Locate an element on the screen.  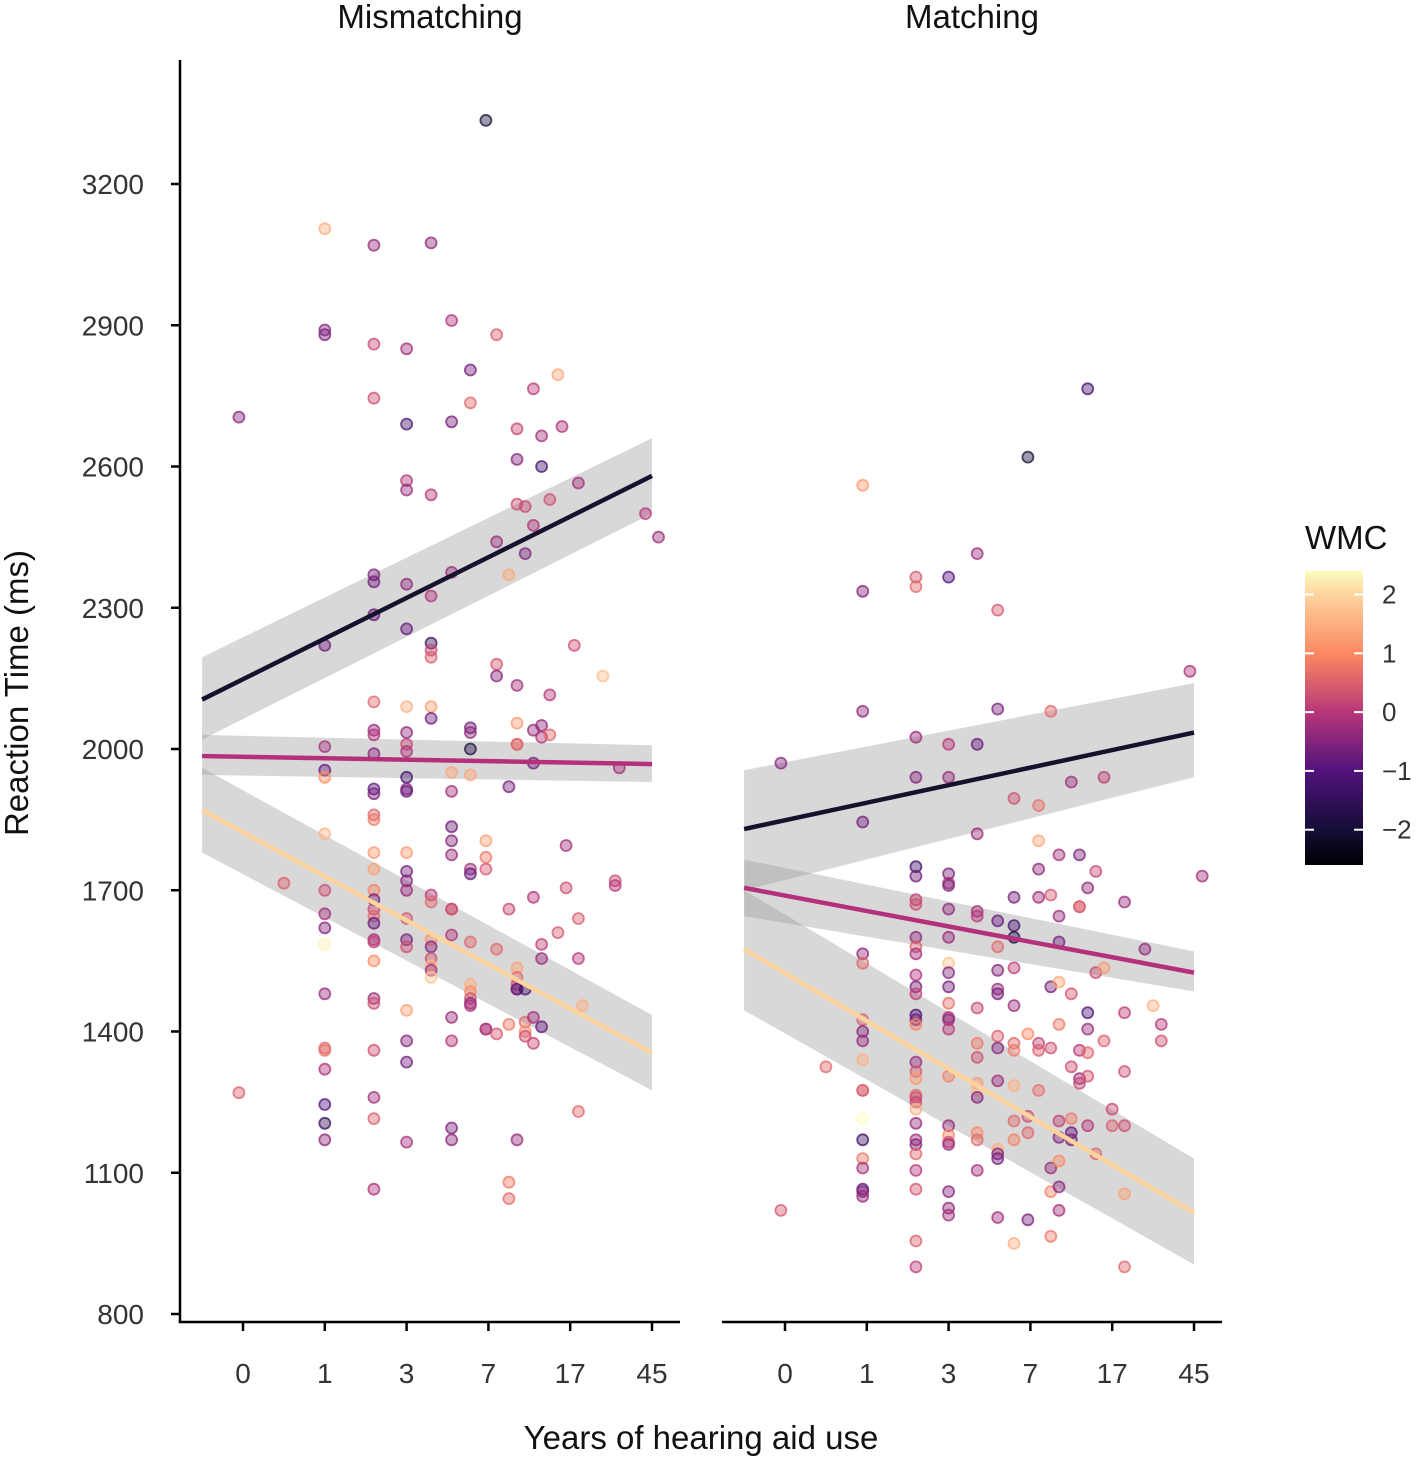
y-tick-label: 2300 is located at coordinates (113, 608).